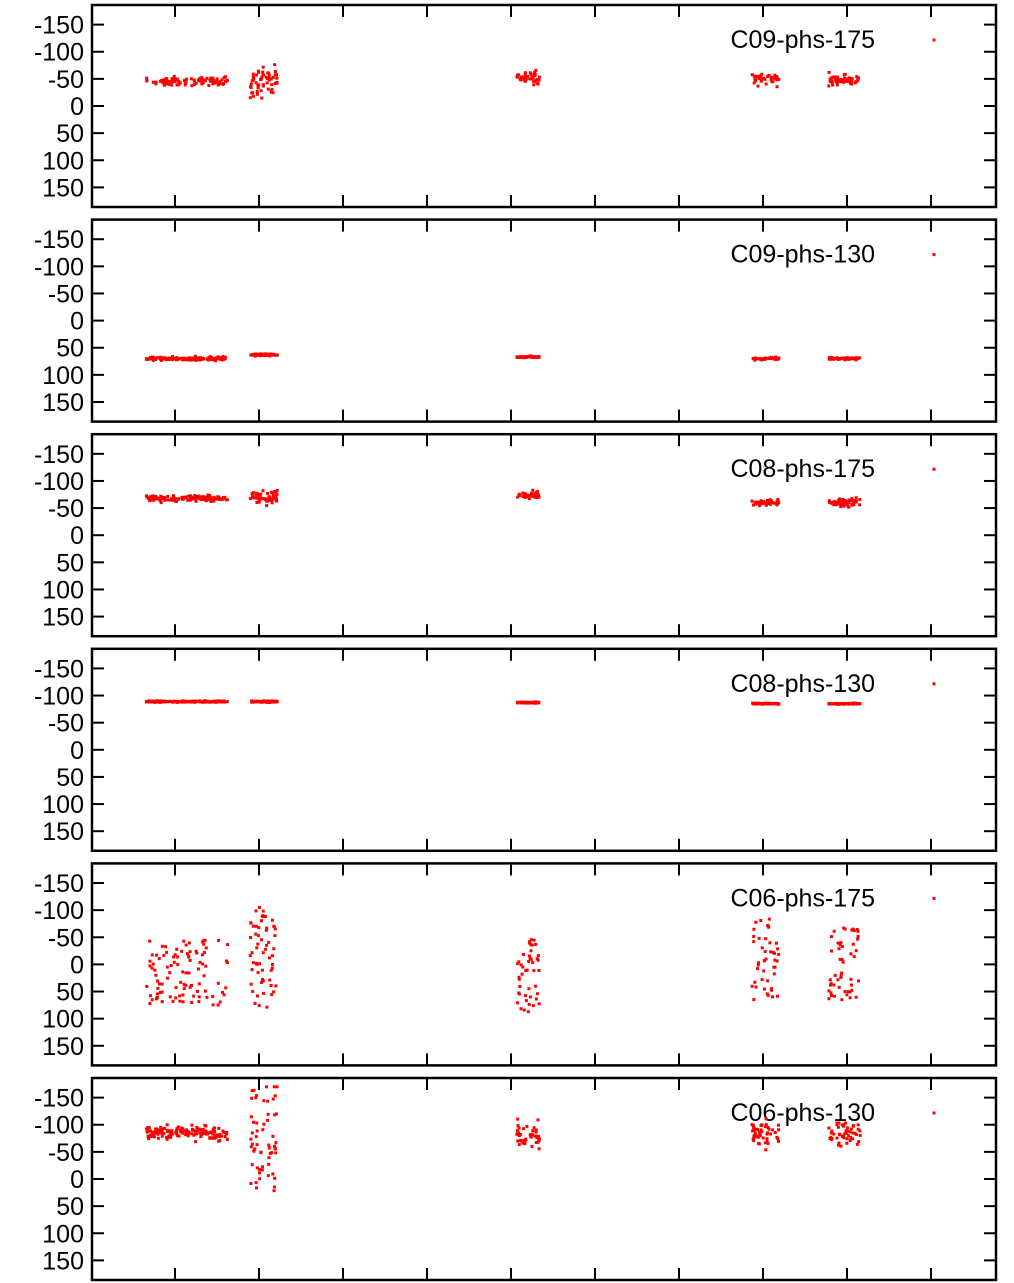  Describe the element at coordinates (66, 1153) in the screenshot. I see `y-tick-label: -50` at that location.